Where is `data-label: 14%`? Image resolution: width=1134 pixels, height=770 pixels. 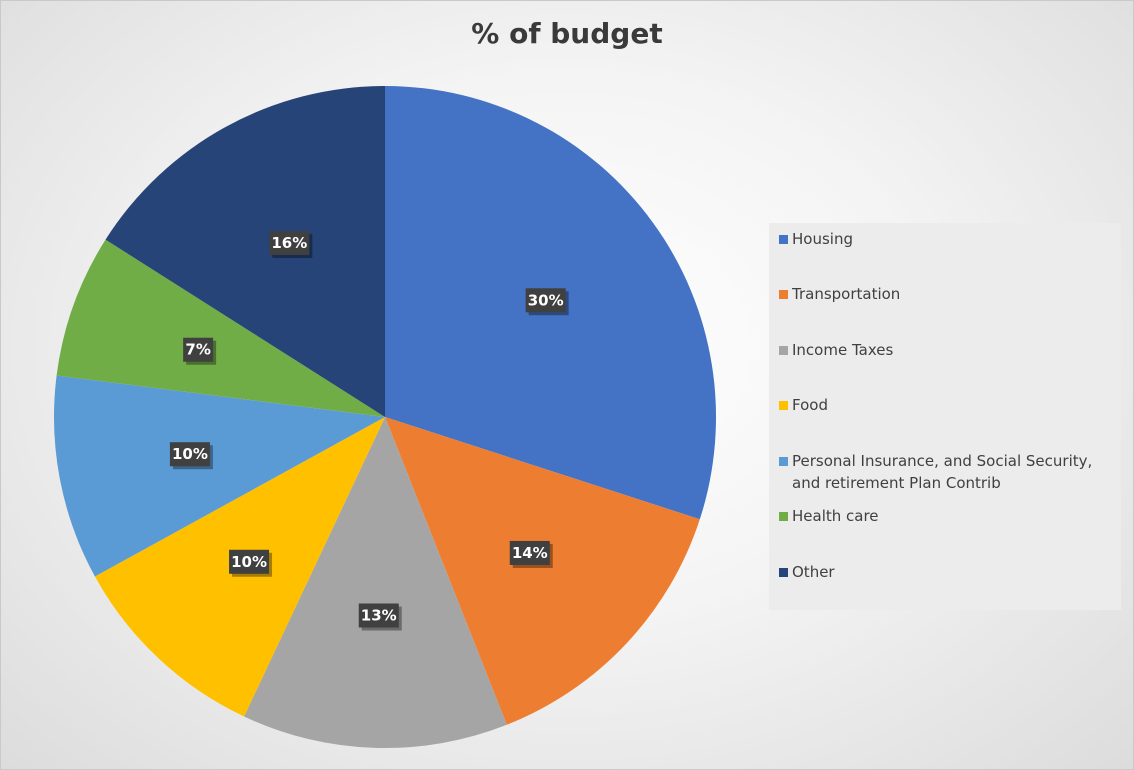
data-label: 14% is located at coordinates (531, 554).